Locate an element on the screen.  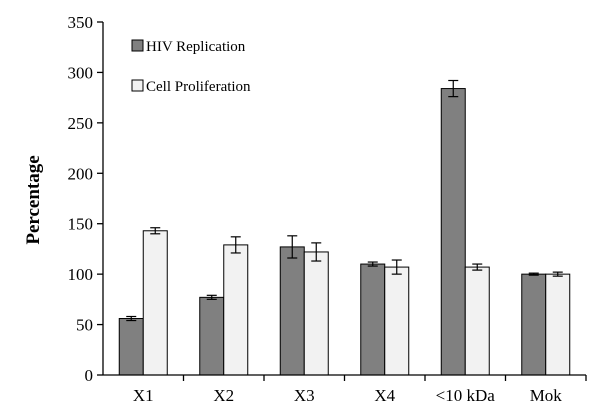
y-tick-label: 200 is located at coordinates (81, 173).